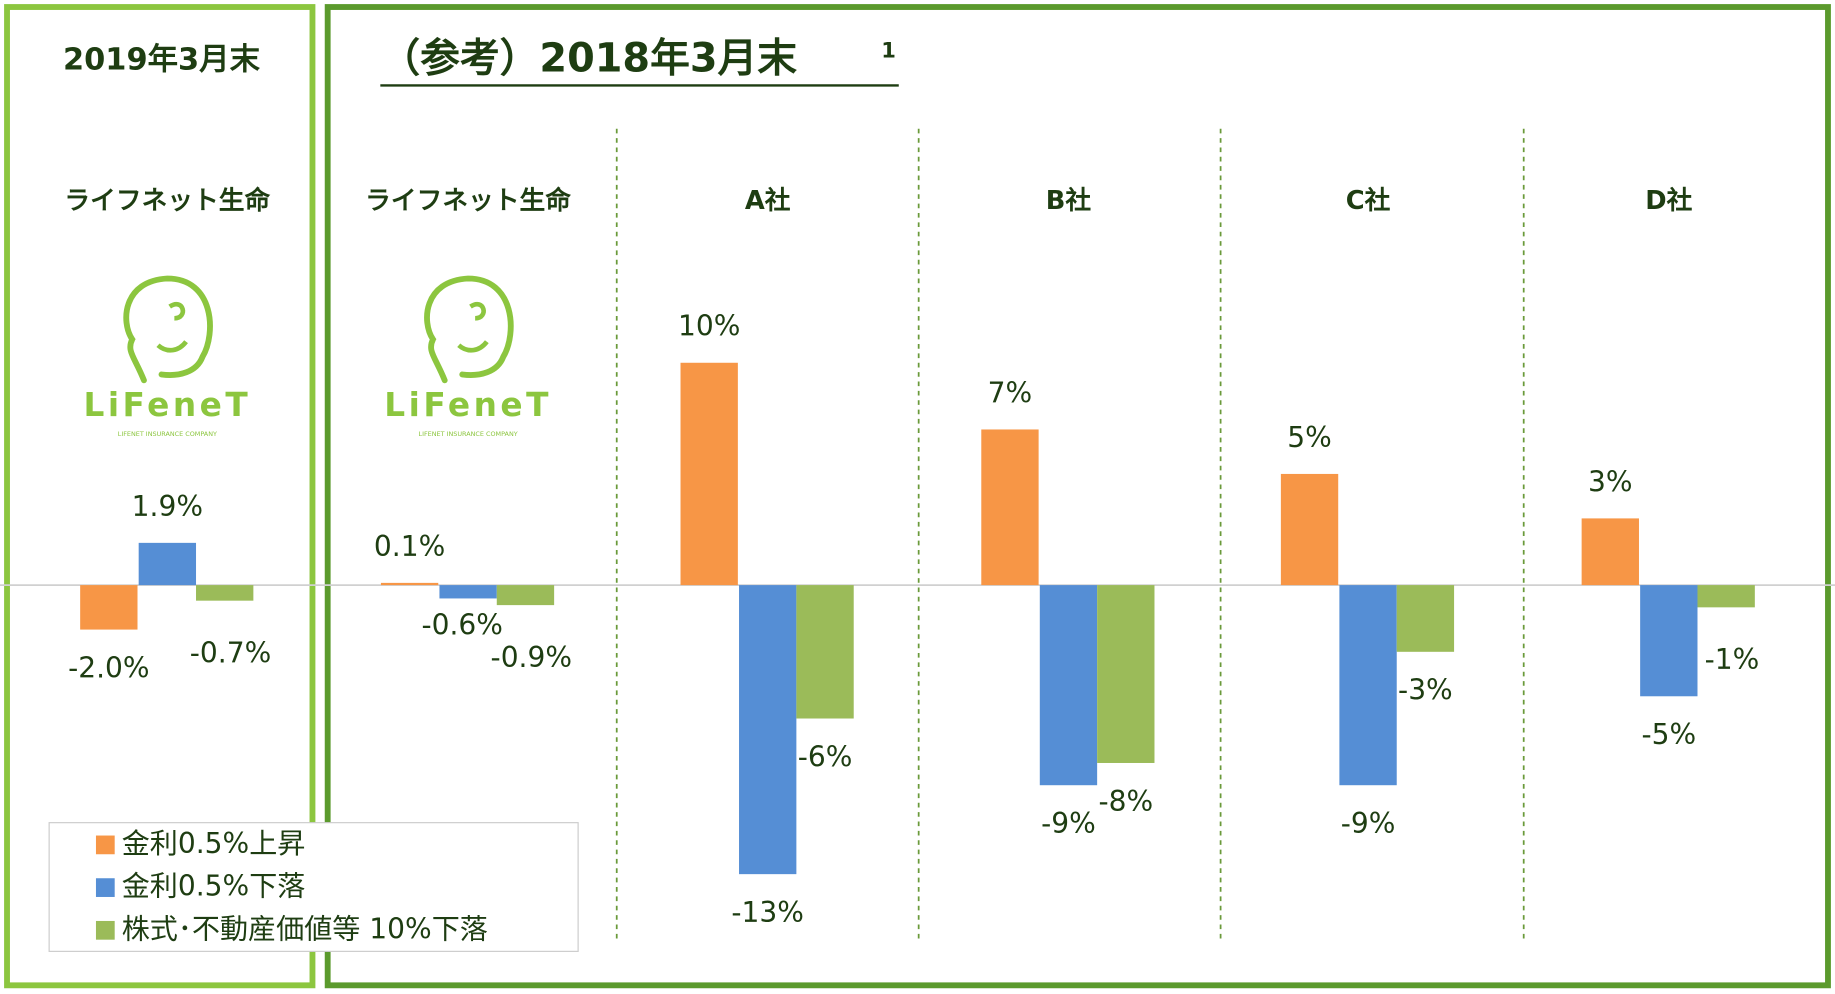  Describe the element at coordinates (588, 58) in the screenshot. I see `panel-title: （参考）2018年3月末` at that location.